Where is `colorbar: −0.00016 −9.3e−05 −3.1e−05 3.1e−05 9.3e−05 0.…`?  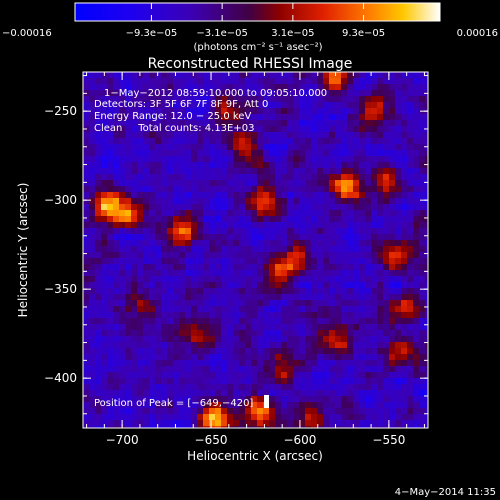 colorbar: −0.00016 −9.3e−05 −3.1e−05 3.1e−05 9.3e−05 0.… is located at coordinates (250, 27).